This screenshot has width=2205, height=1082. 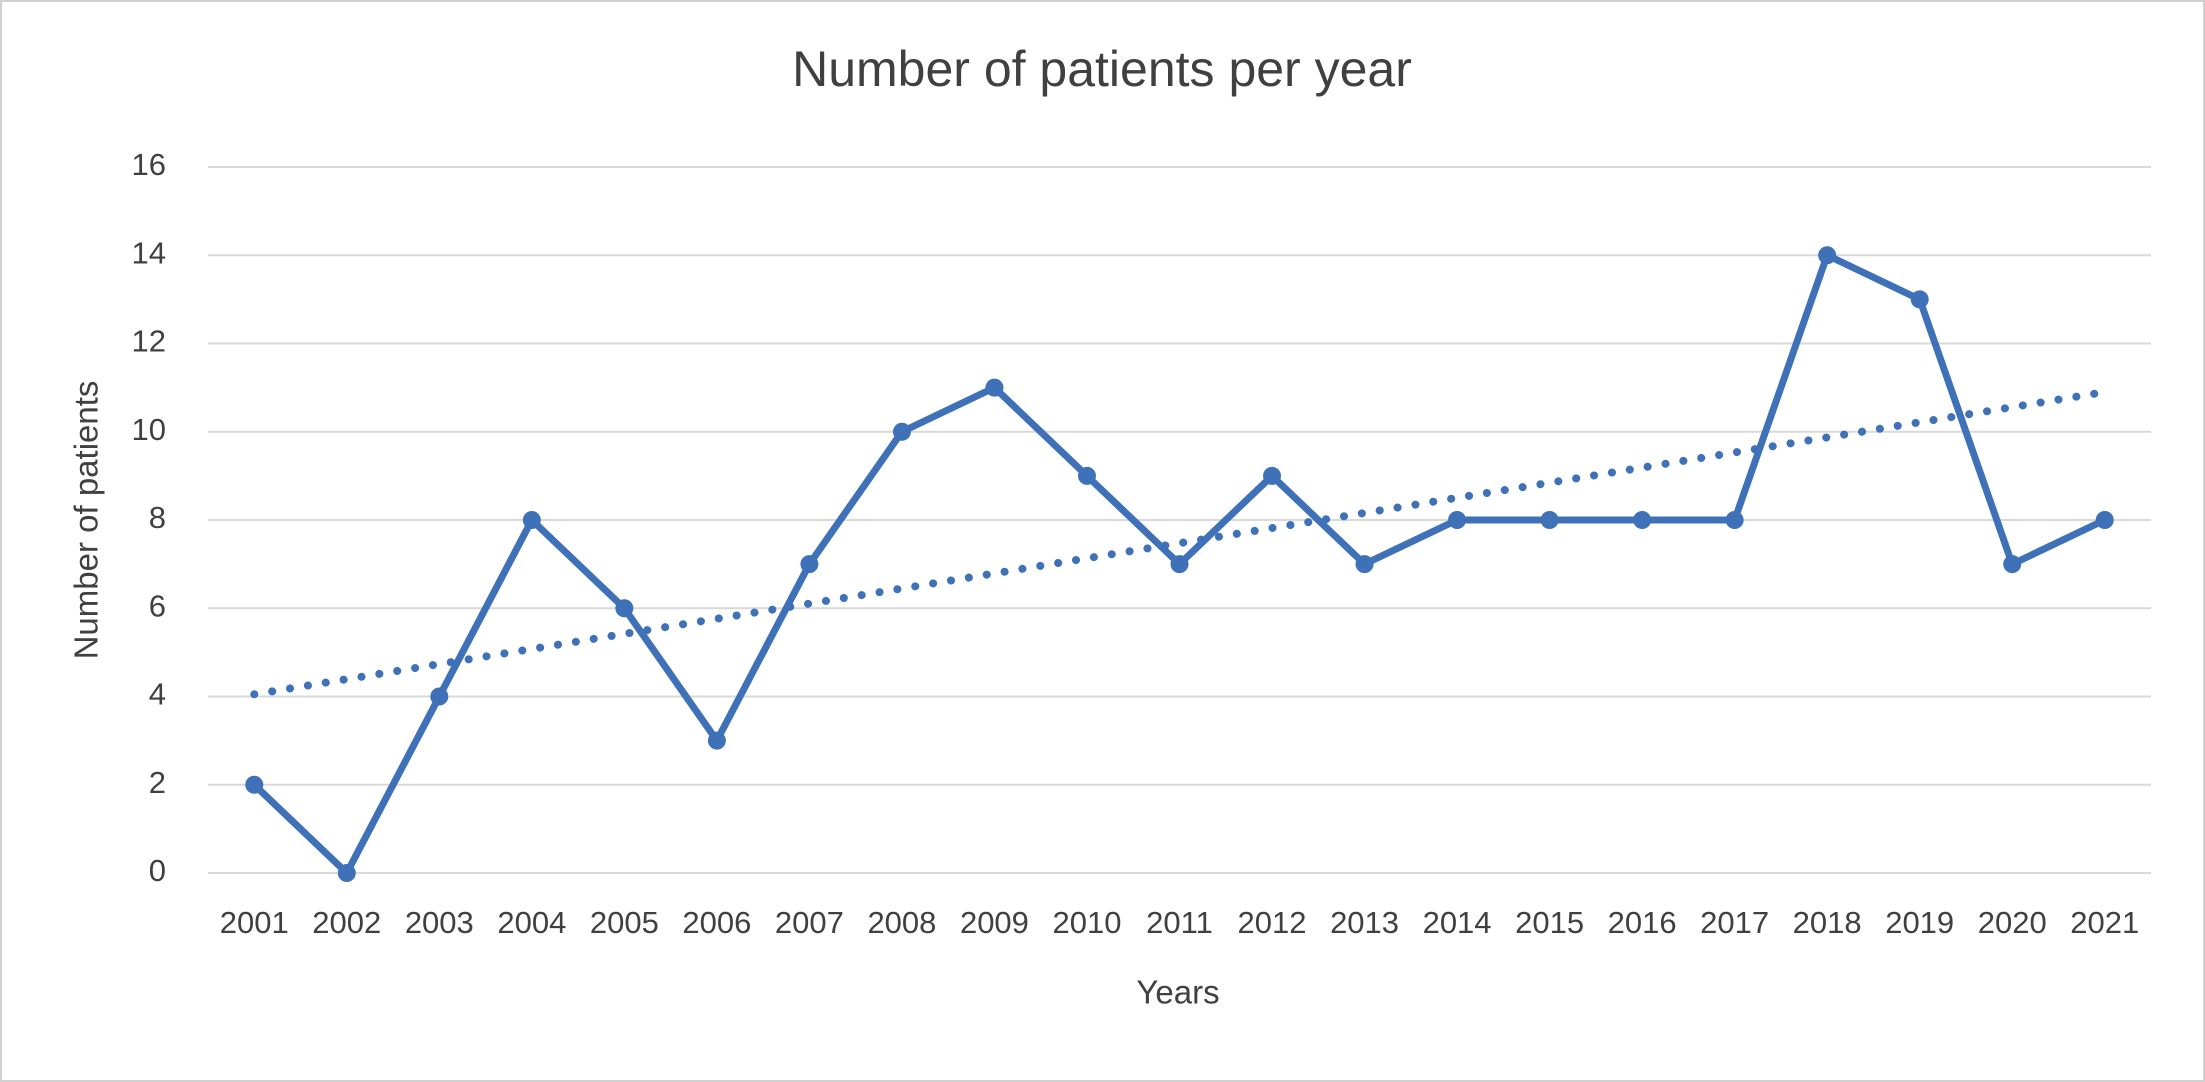 I want to click on x-tick-label: 2013, so click(x=1364, y=922).